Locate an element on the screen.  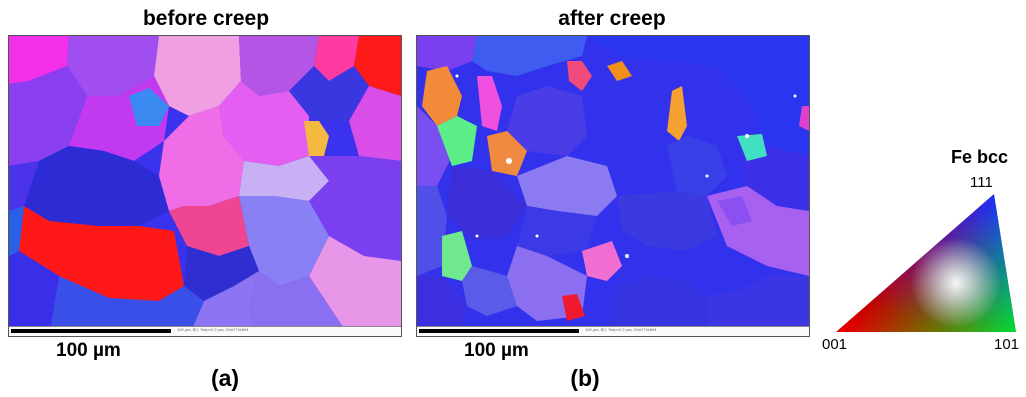
legend-title: Fe bcc is located at coordinates (980, 157).